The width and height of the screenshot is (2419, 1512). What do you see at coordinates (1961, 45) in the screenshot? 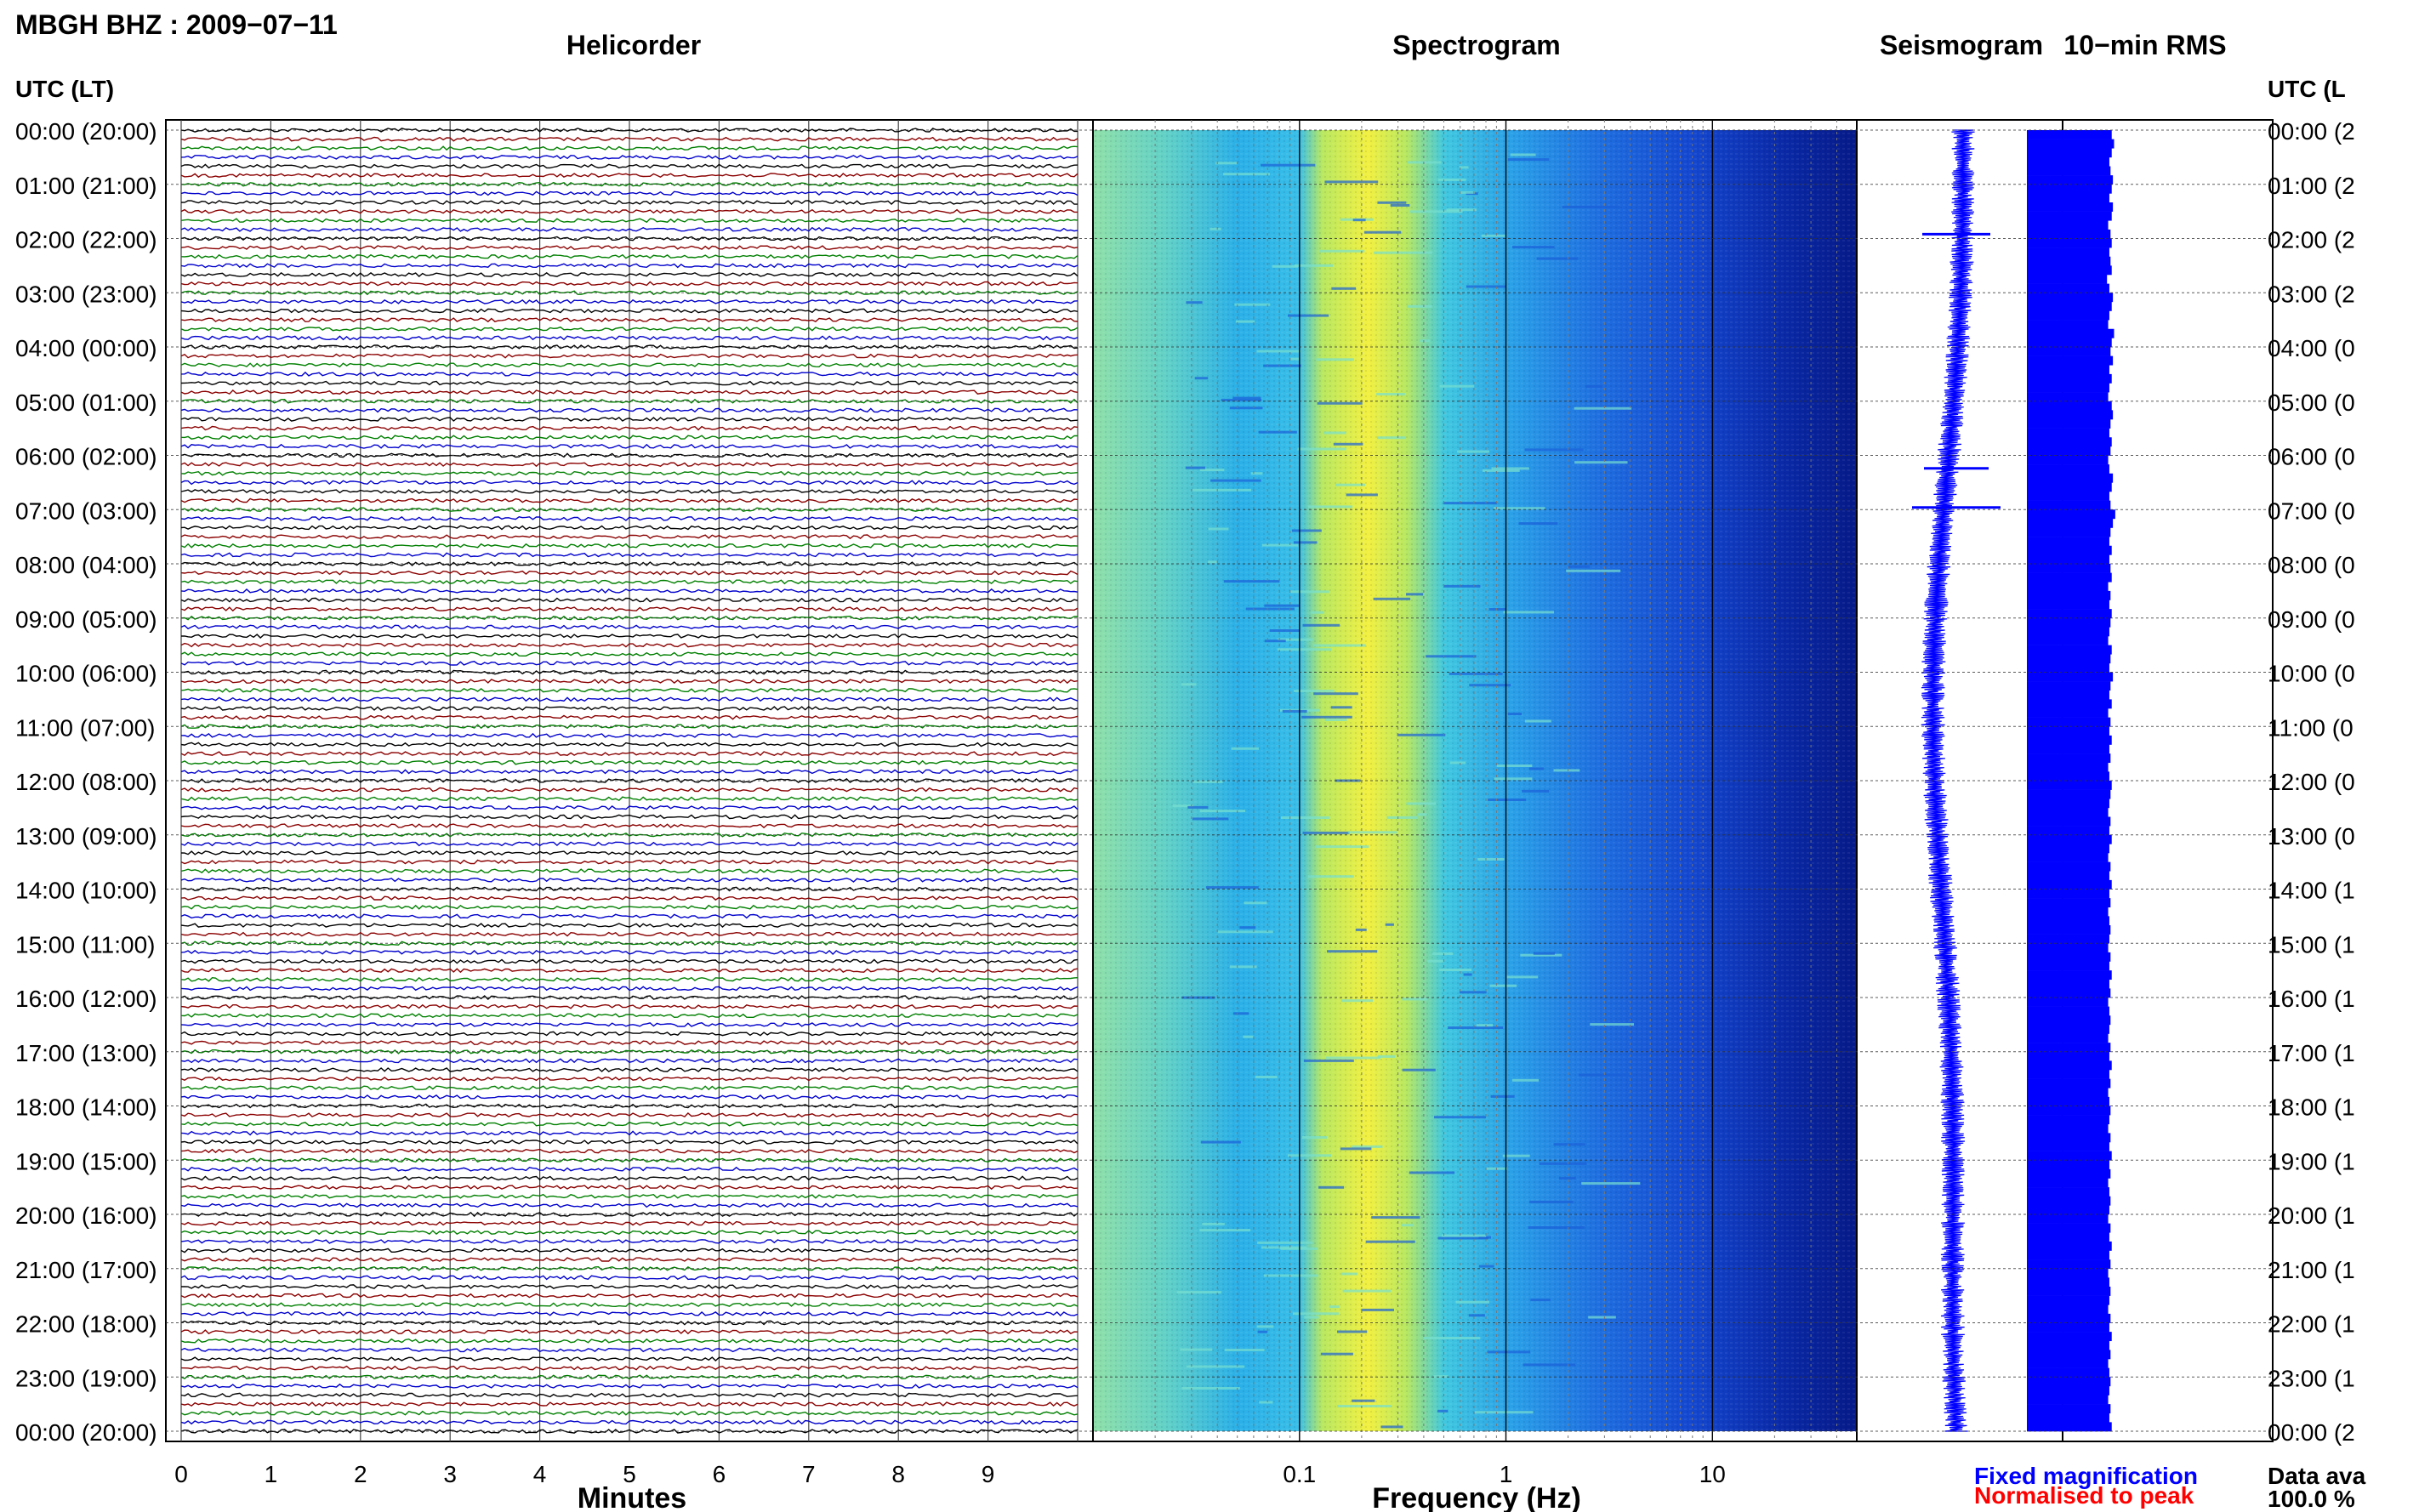
I see `seismogram-title: Seismogram` at bounding box center [1961, 45].